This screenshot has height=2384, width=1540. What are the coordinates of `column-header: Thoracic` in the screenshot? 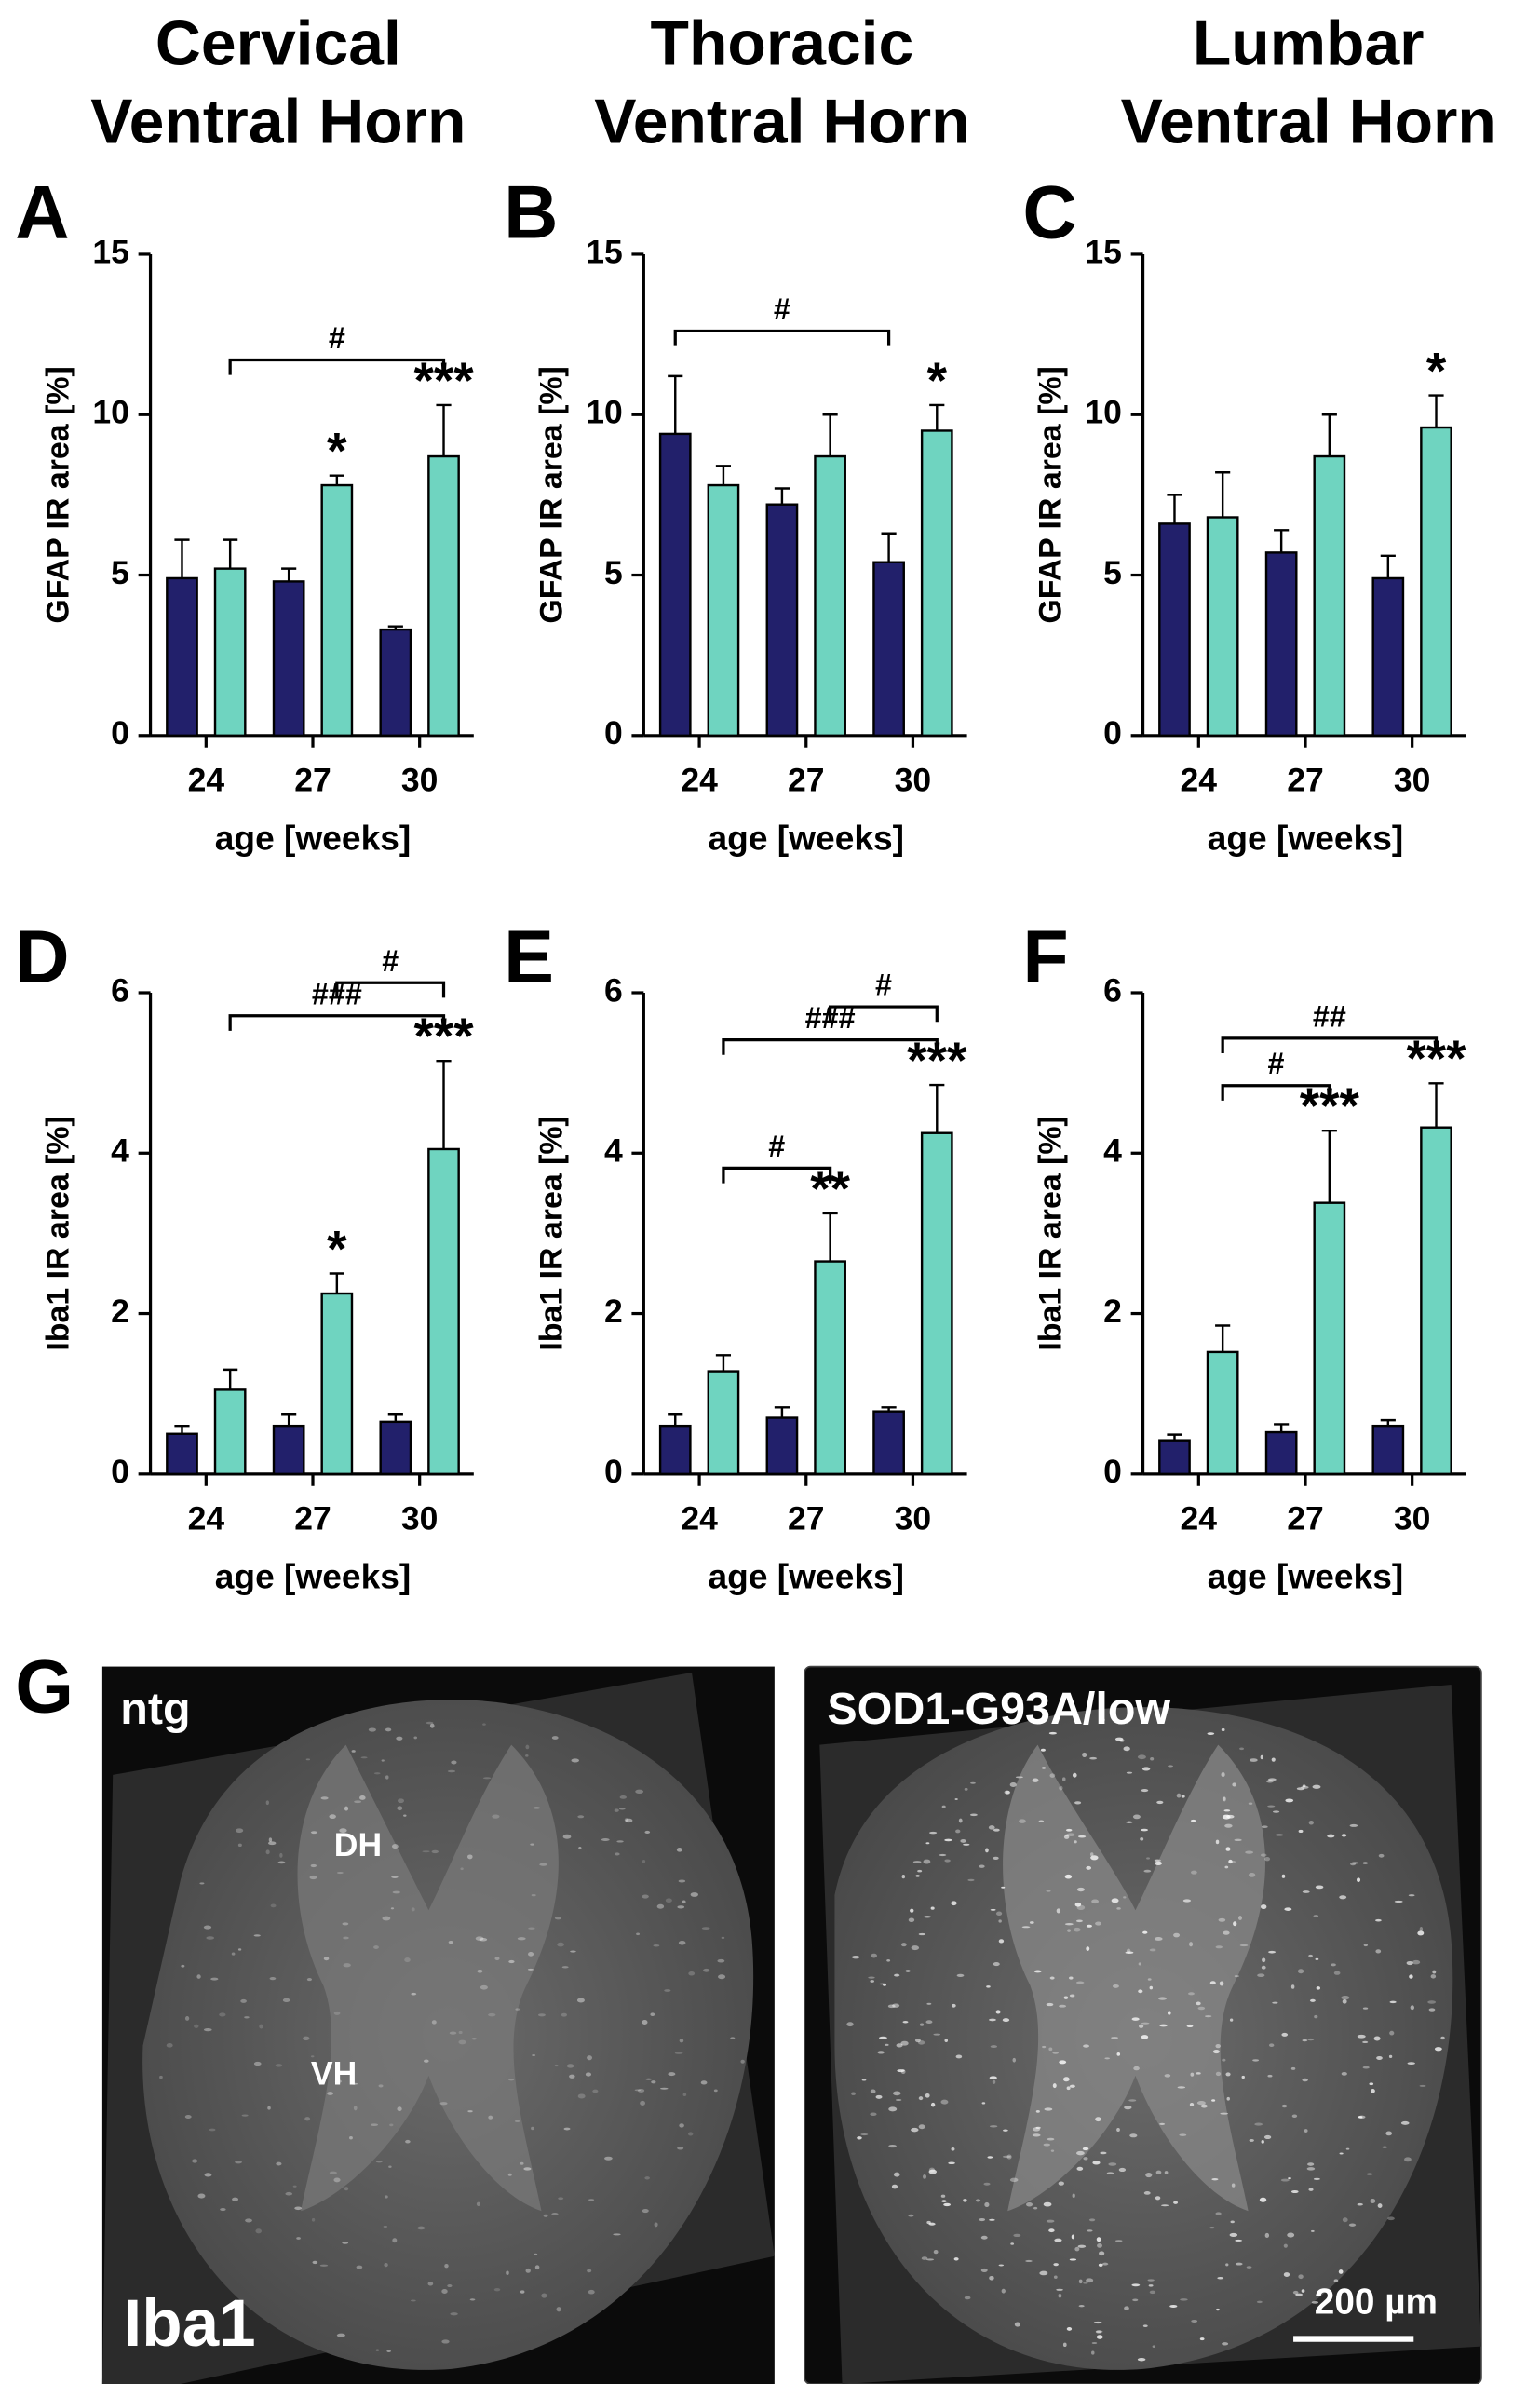 It's located at (783, 44).